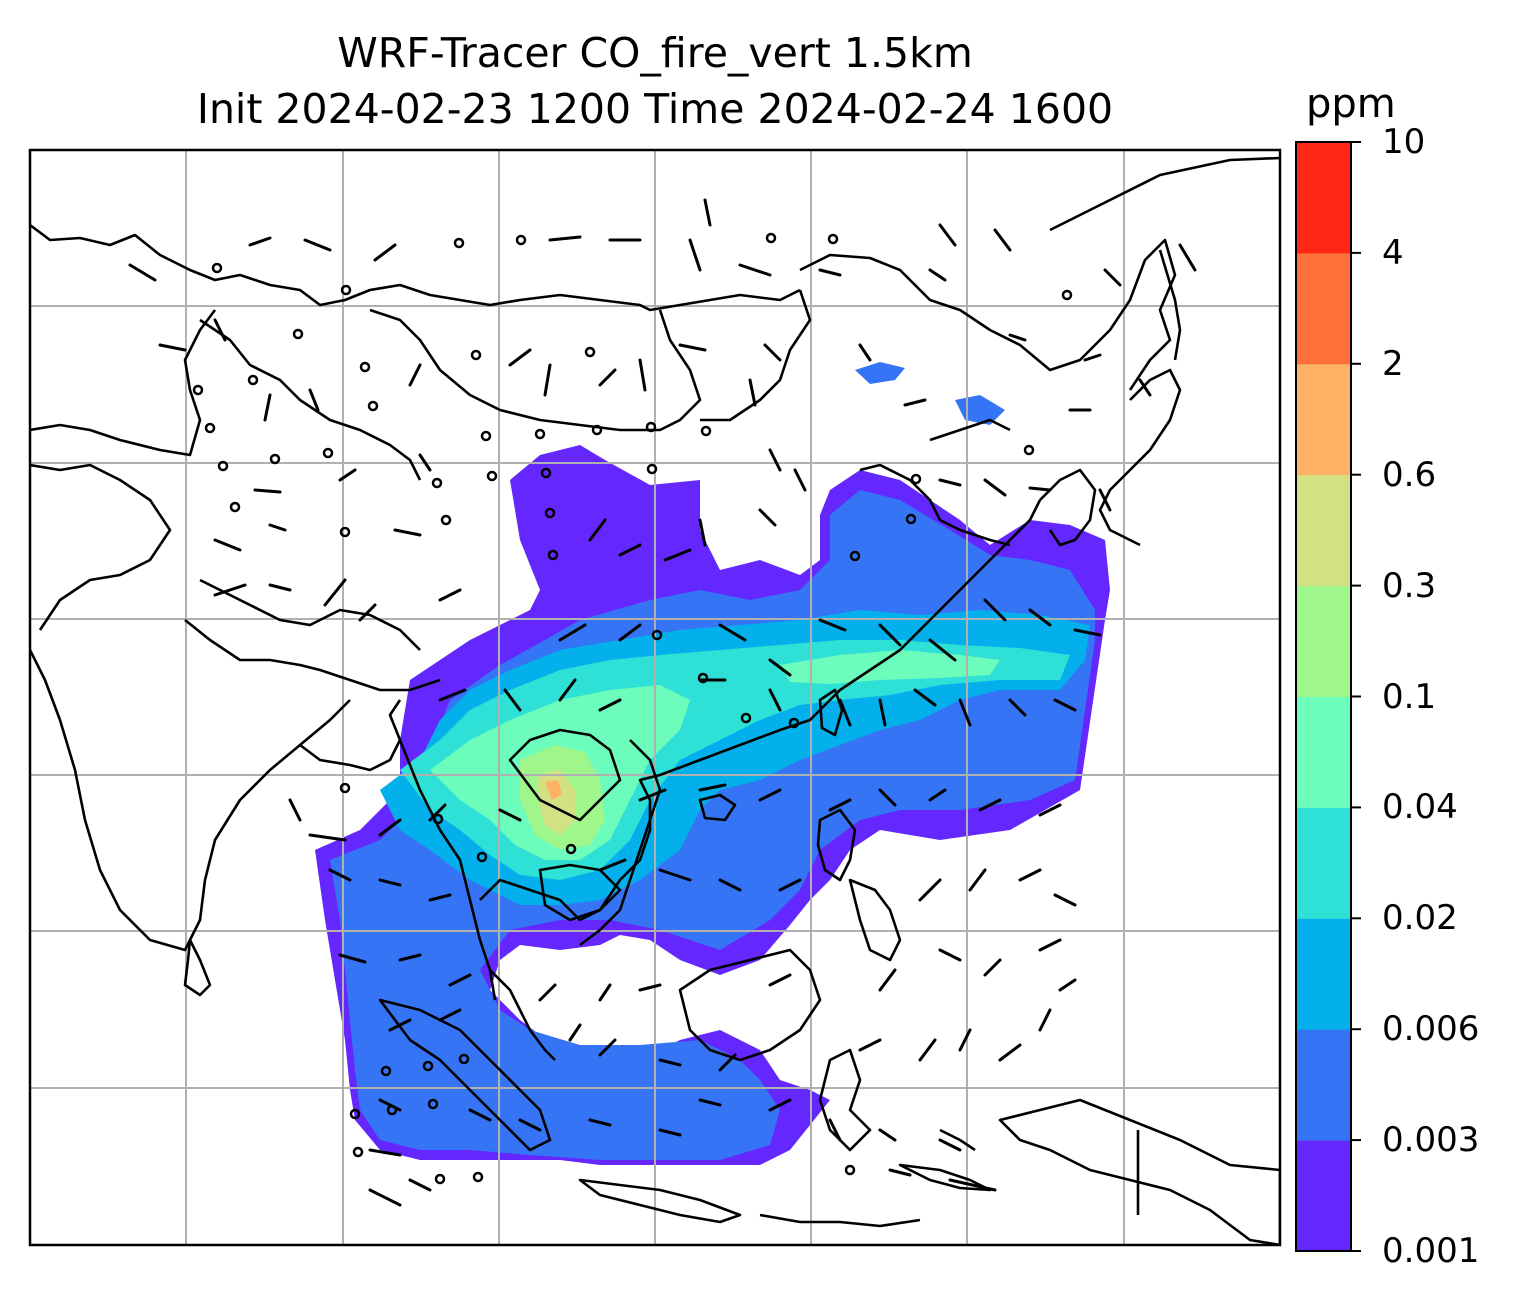 This screenshot has width=1528, height=1306. What do you see at coordinates (350, 735) in the screenshot?
I see `coast-bangladesh` at bounding box center [350, 735].